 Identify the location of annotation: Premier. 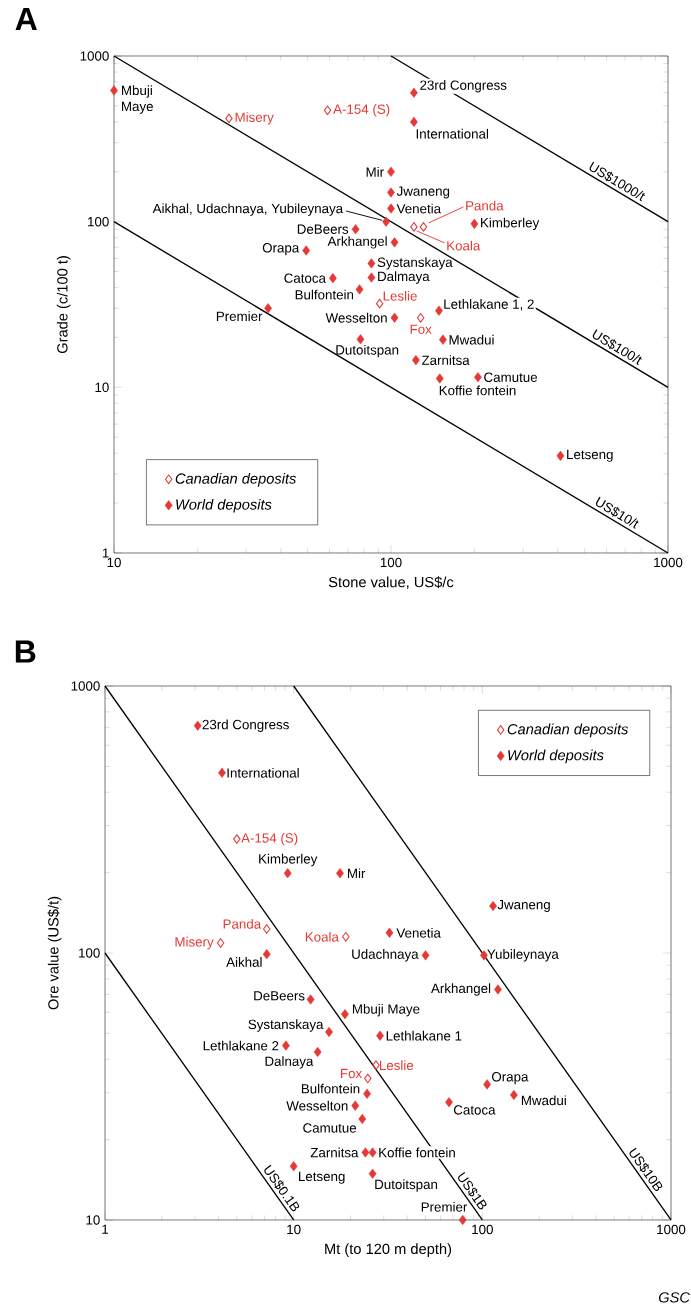
(239, 316).